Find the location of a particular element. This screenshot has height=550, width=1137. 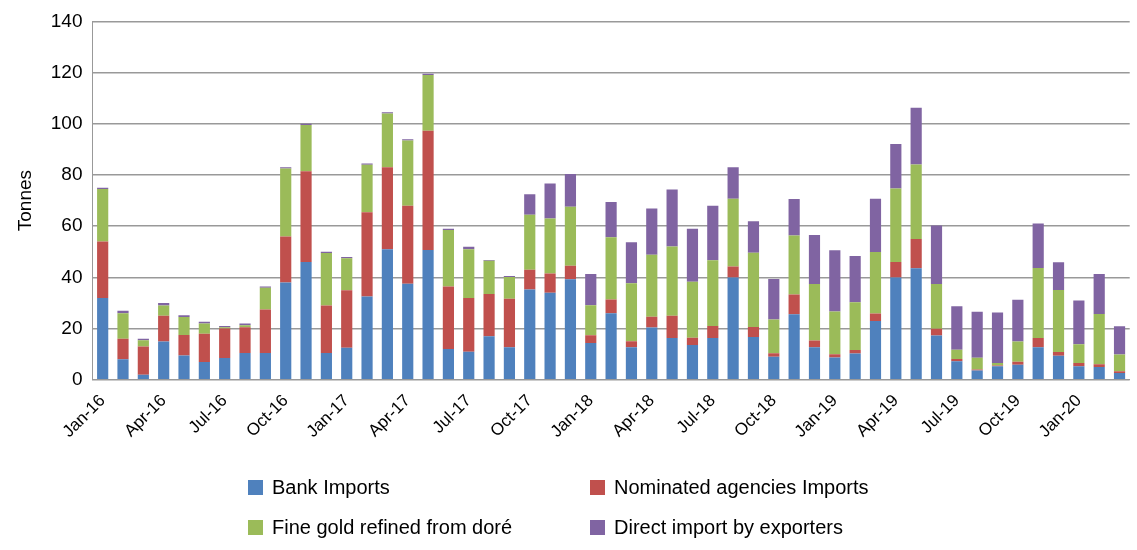

y-tick-label: 40 is located at coordinates (72, 276).